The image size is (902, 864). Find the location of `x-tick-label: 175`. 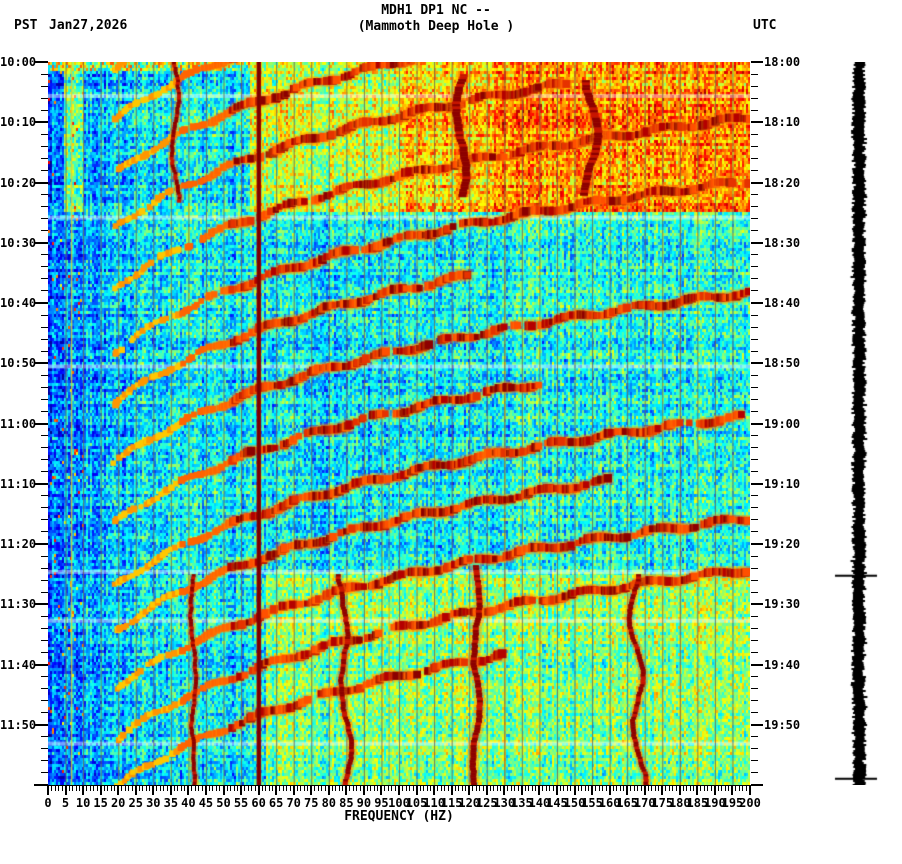

x-tick-label: 175 is located at coordinates (662, 803).